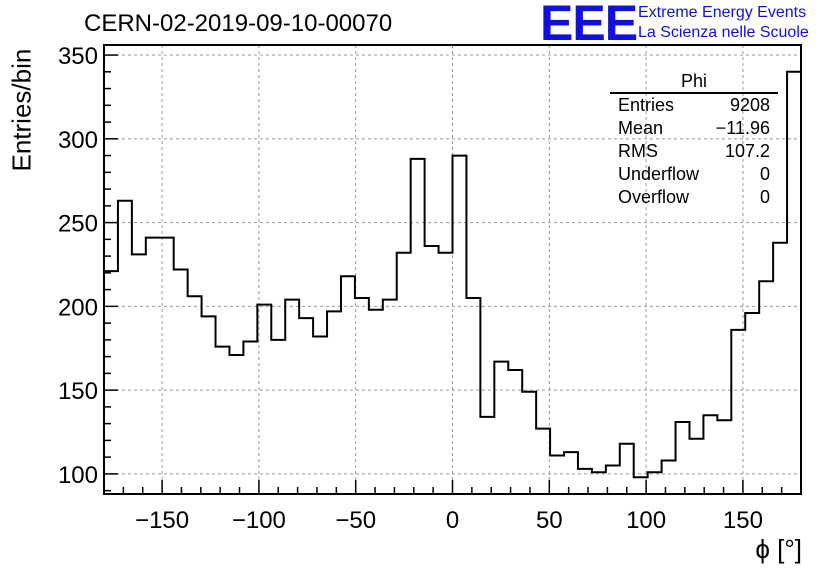  What do you see at coordinates (646, 520) in the screenshot?
I see `x-tick-label: 100` at bounding box center [646, 520].